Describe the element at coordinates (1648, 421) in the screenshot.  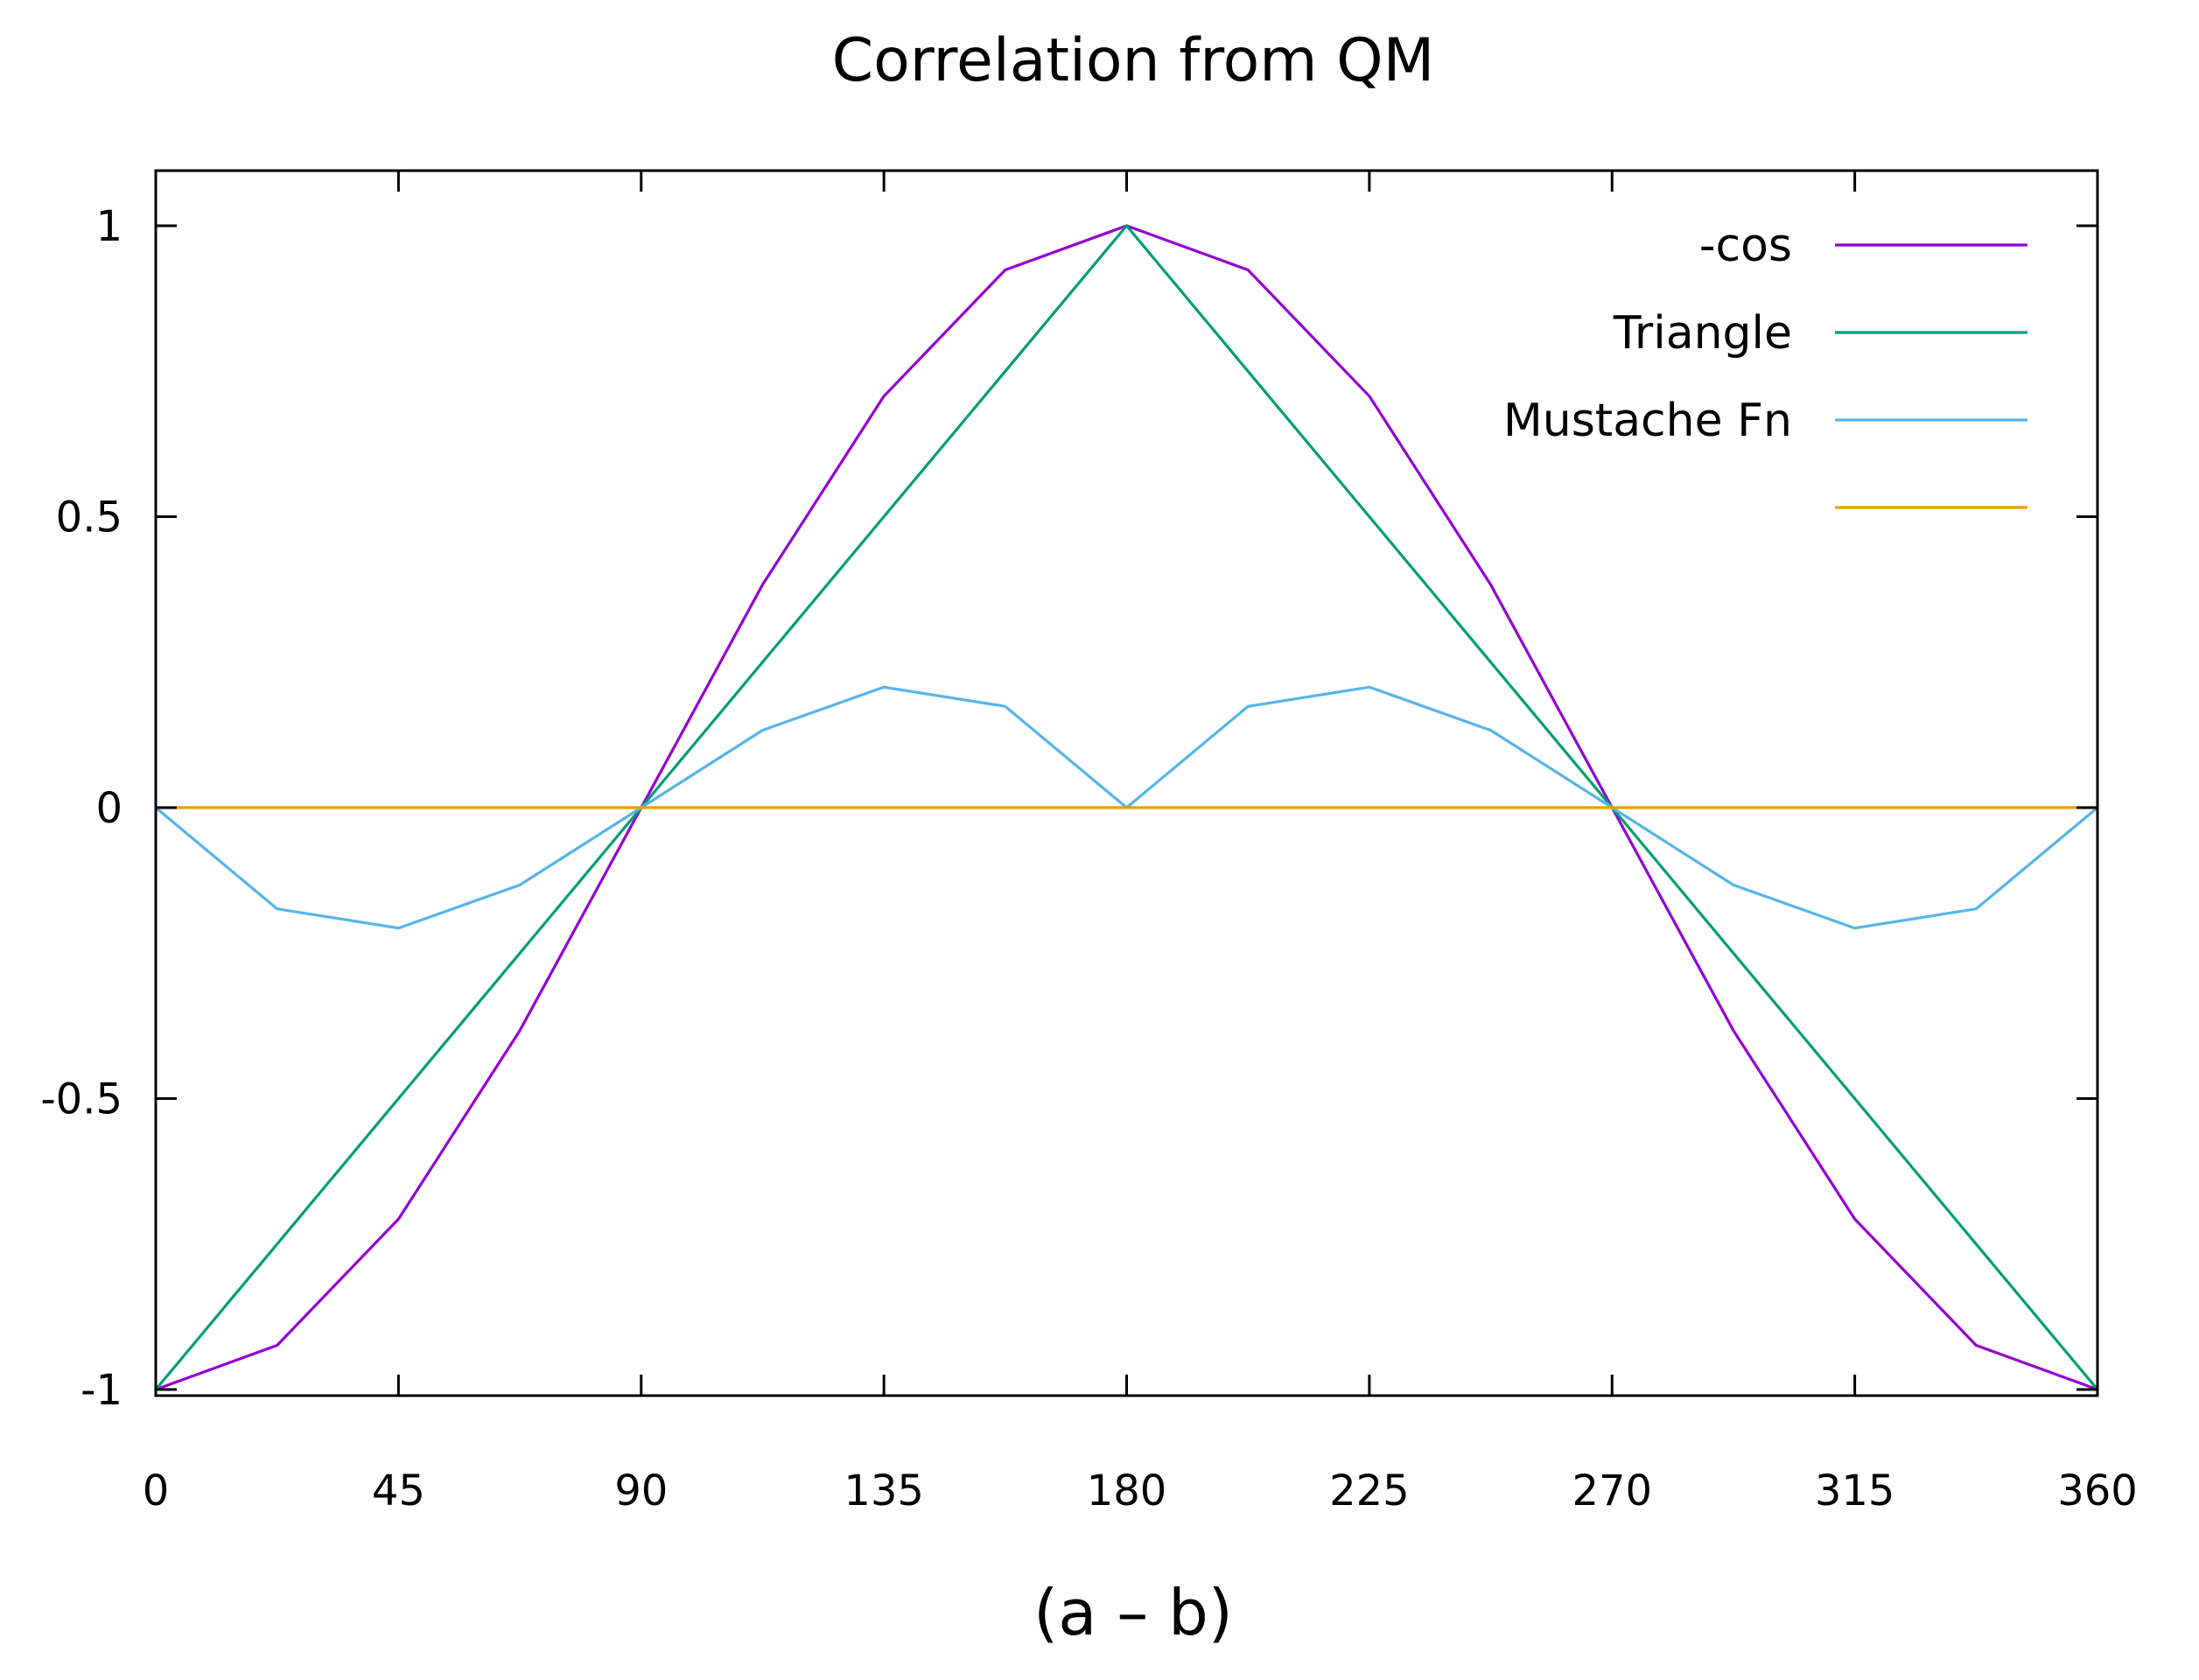
I see `legend-label-3: Mustache Fn` at that location.